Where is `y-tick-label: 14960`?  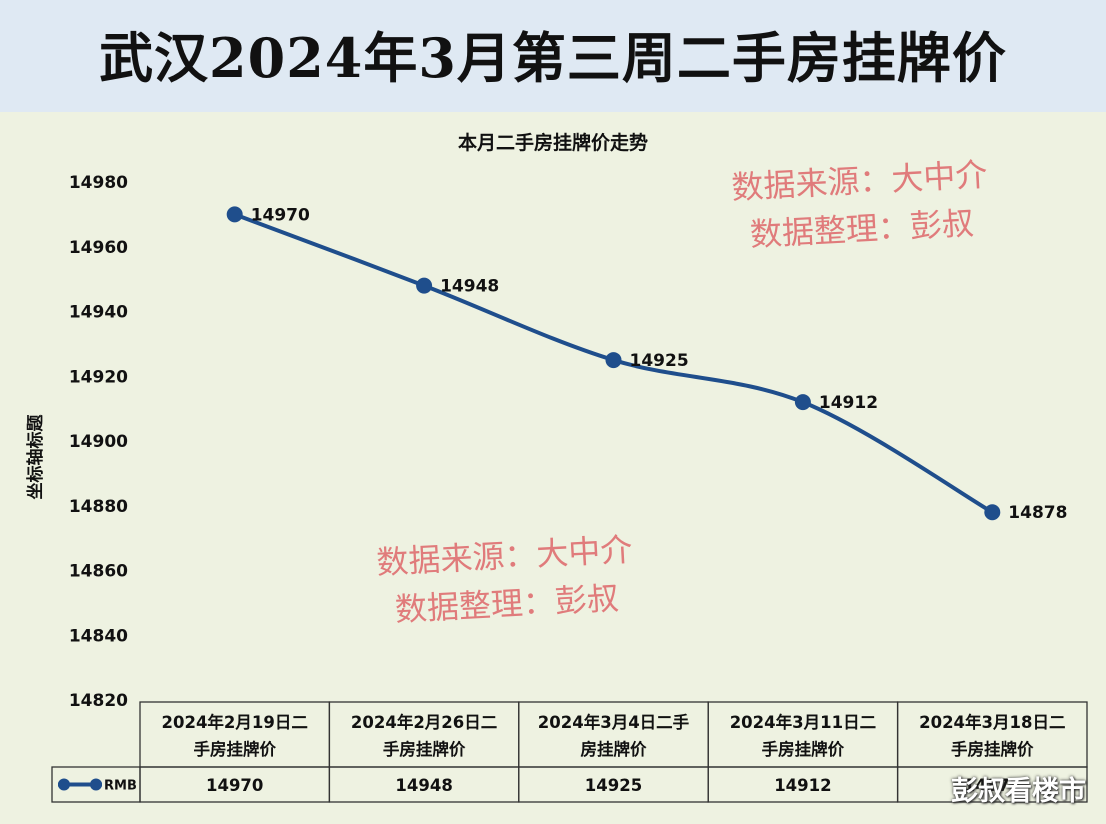
y-tick-label: 14960 is located at coordinates (98, 248).